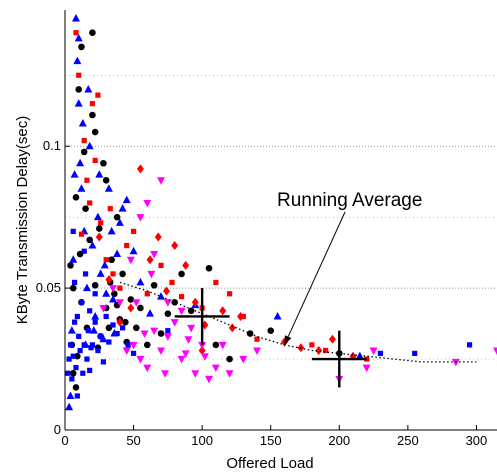 The width and height of the screenshot is (497, 472). I want to click on x-tick-label: 100, so click(202, 440).